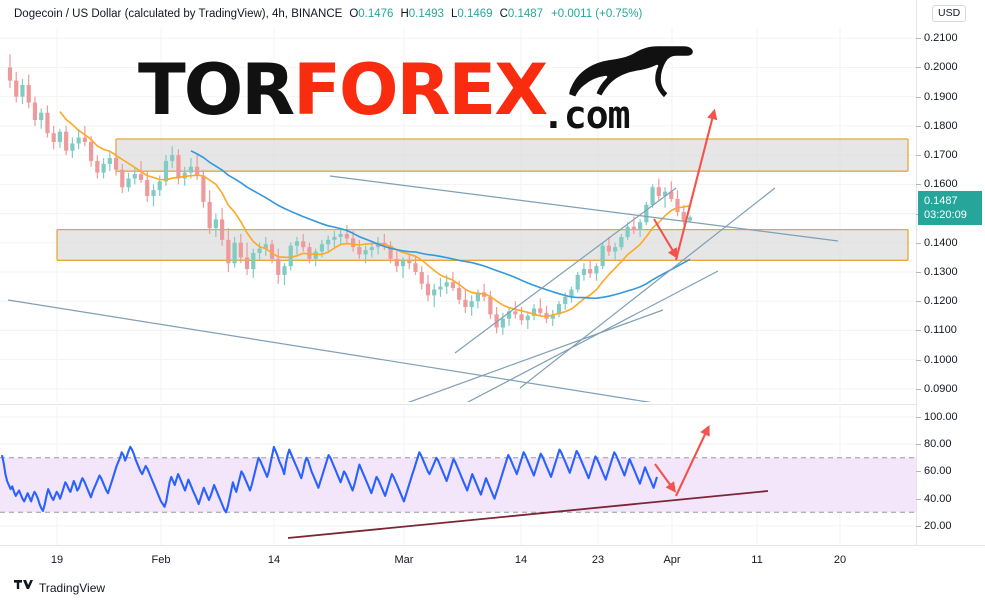  I want to click on tradingview-branding: TradingView, so click(59, 588).